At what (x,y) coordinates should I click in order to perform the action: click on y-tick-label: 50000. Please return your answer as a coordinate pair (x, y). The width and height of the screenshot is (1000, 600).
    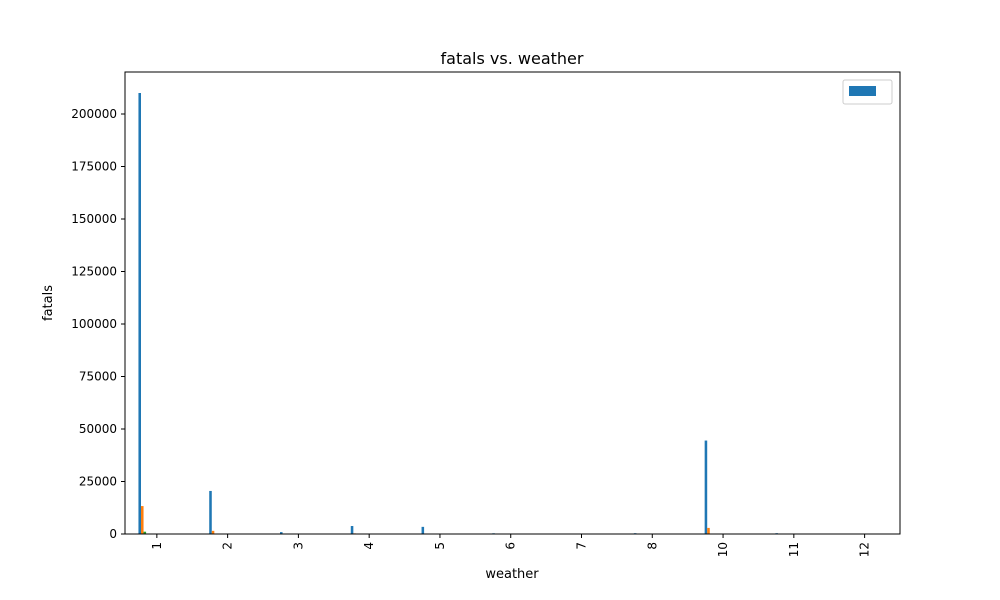
    Looking at the image, I should click on (98, 429).